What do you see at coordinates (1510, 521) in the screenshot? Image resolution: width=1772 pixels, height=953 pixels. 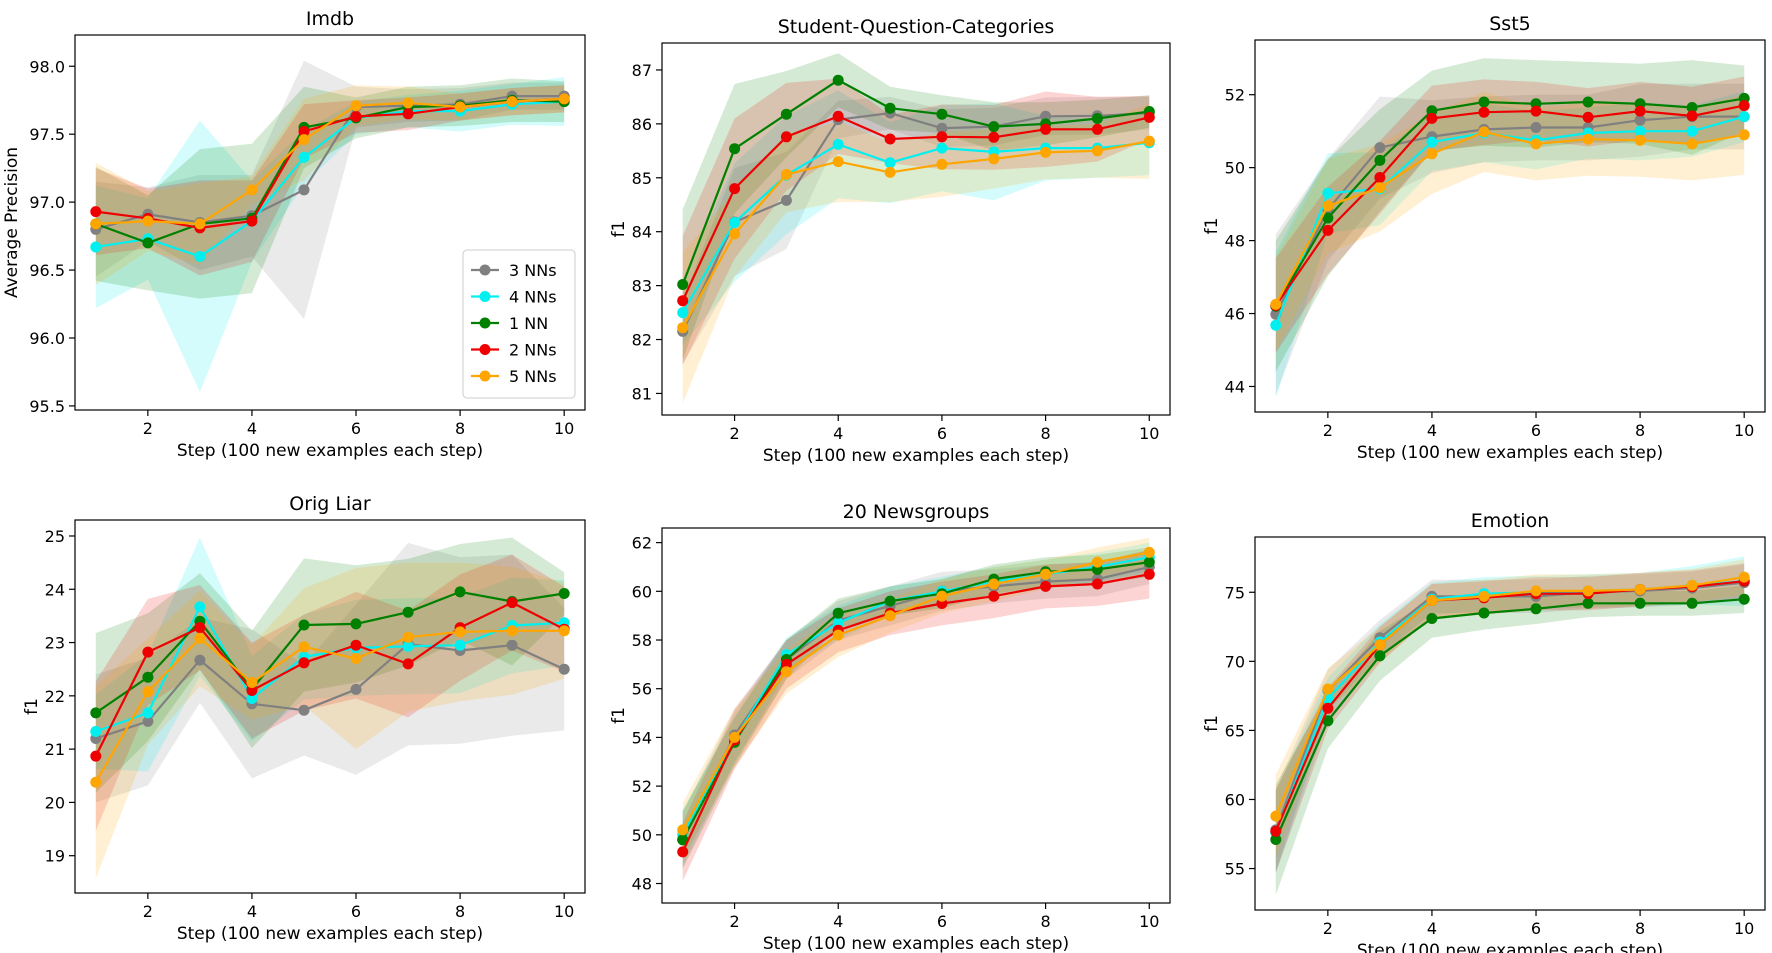 I see `chart-title: Emotion` at bounding box center [1510, 521].